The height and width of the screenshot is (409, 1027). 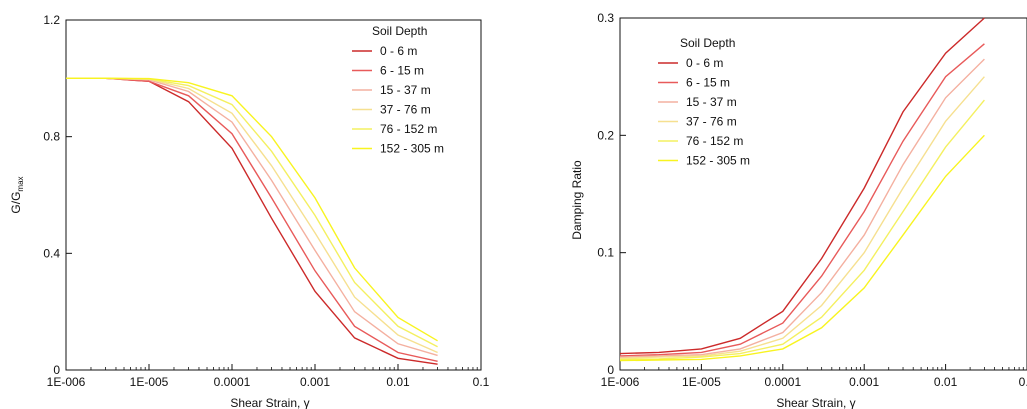 I want to click on y-tick-label: 1.2, so click(x=51, y=20).